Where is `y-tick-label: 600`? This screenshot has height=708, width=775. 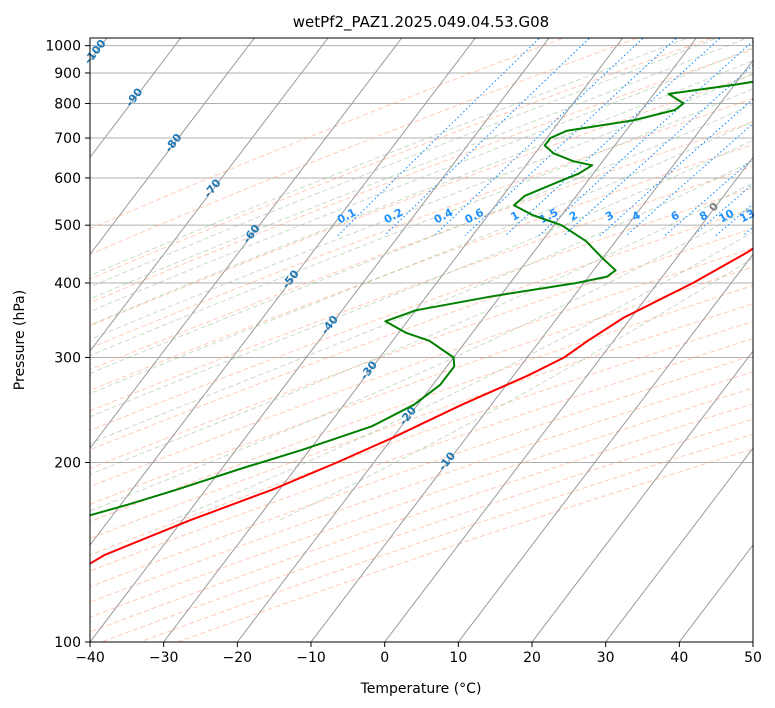
y-tick-label: 600 is located at coordinates (67, 179).